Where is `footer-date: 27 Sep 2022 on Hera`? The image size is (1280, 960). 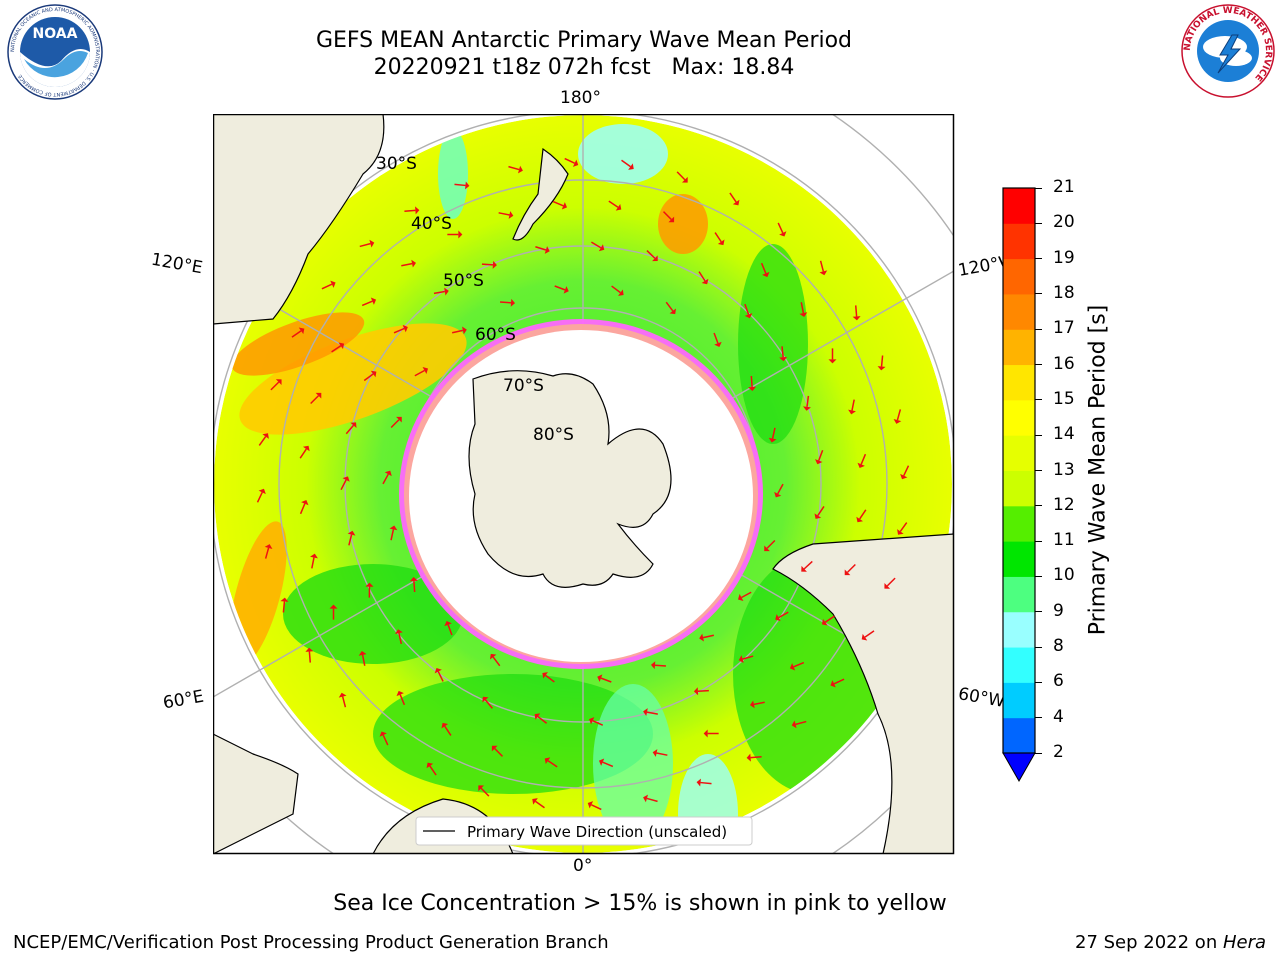
footer-date: 27 Sep 2022 on Hera is located at coordinates (1170, 942).